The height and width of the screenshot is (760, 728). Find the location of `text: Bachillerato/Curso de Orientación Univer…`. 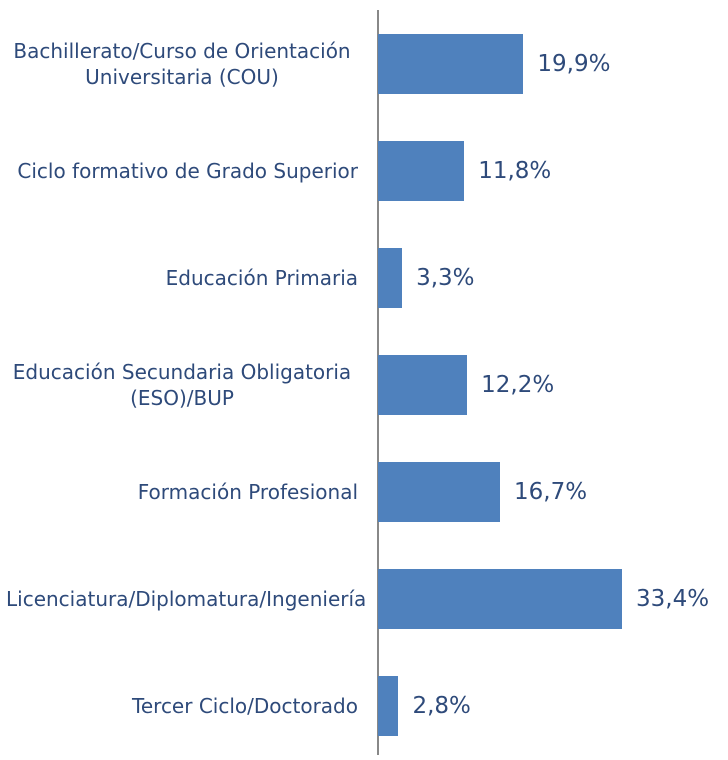

text: Bachillerato/Curso de Orientación Univer… is located at coordinates (182, 64).